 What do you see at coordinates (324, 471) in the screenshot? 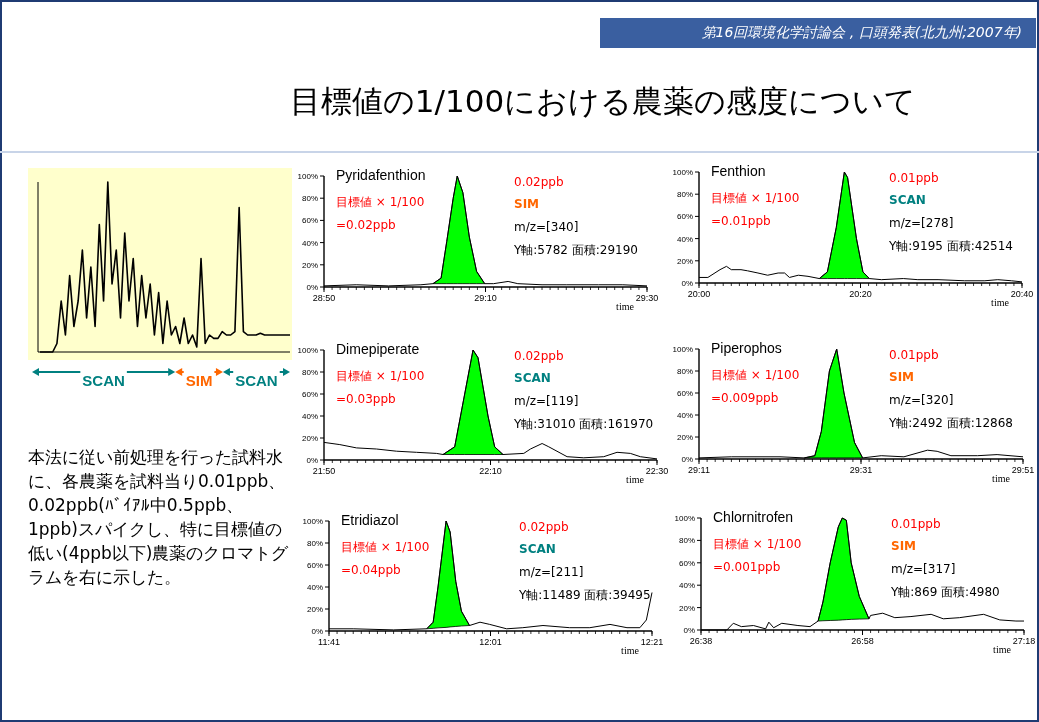
I see `x-tick-label: 21:50` at bounding box center [324, 471].